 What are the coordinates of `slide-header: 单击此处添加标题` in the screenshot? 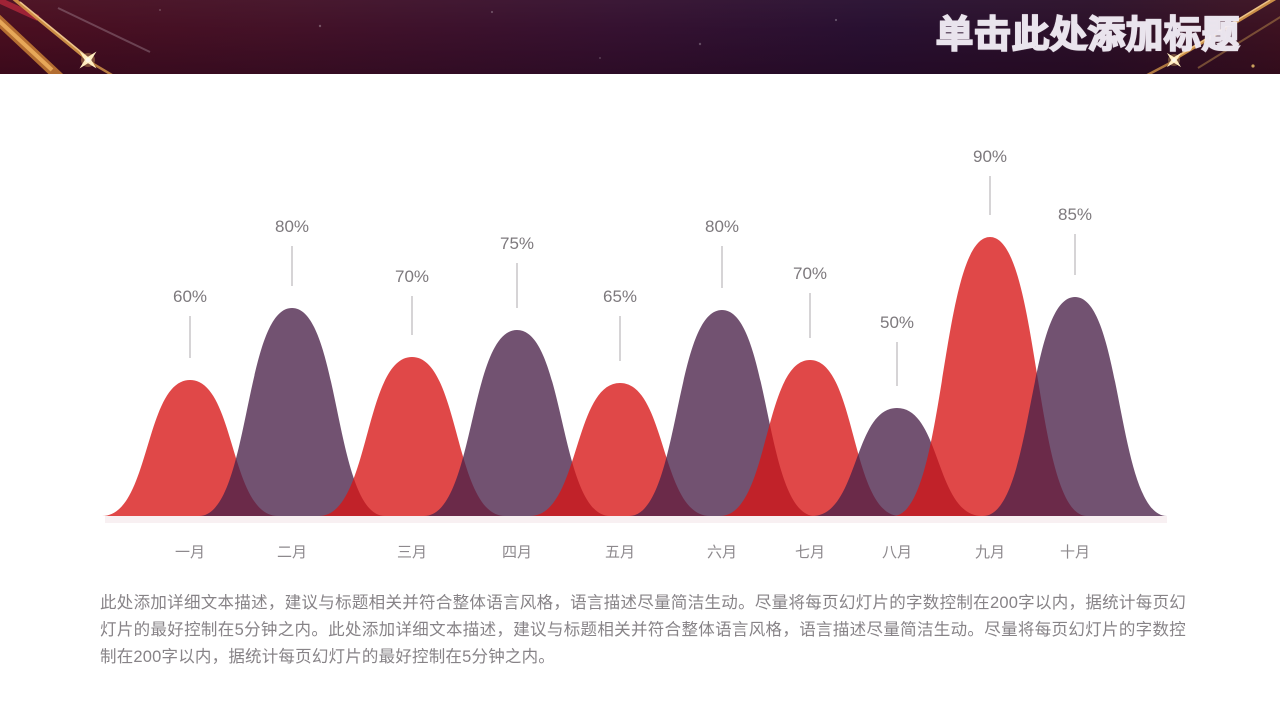 It's located at (640, 37).